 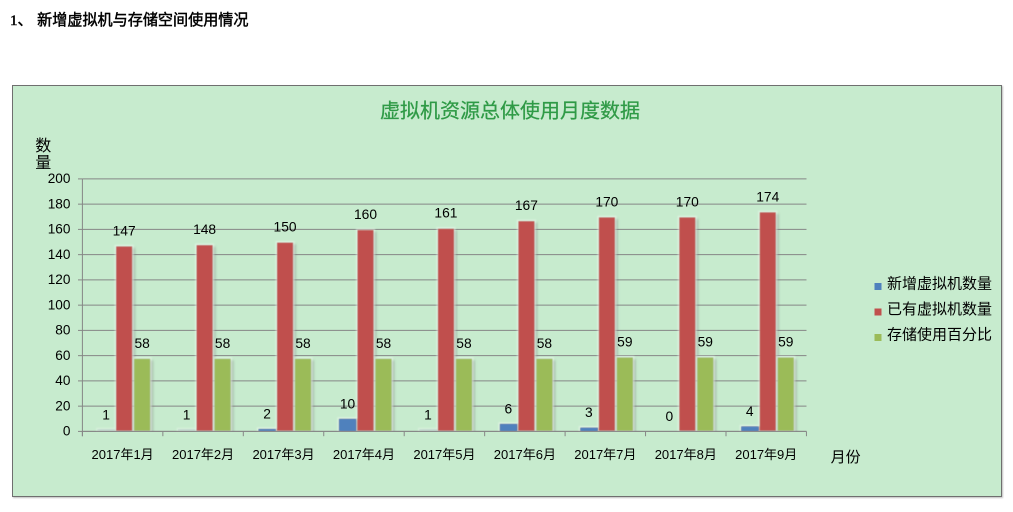 What do you see at coordinates (63, 405) in the screenshot?
I see `svg-text: 20` at bounding box center [63, 405].